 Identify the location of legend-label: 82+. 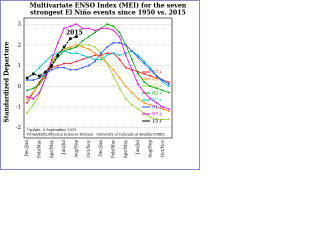
(157, 94).